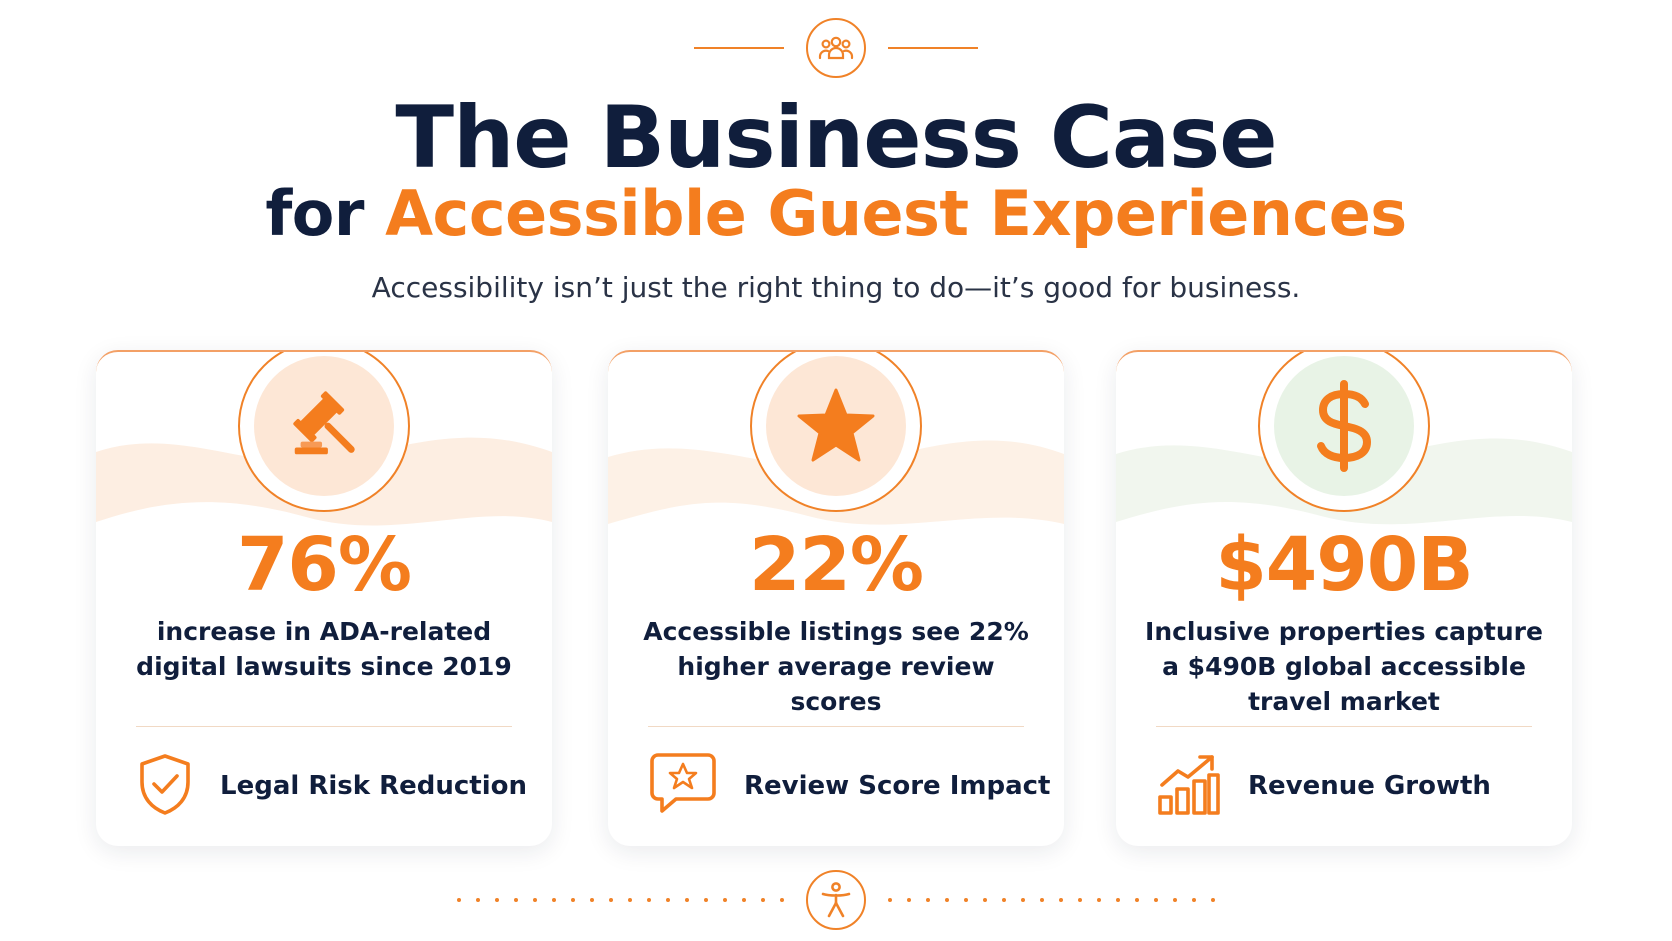 The image size is (1672, 941). I want to click on footer-label: Revenue Growth, so click(1369, 786).